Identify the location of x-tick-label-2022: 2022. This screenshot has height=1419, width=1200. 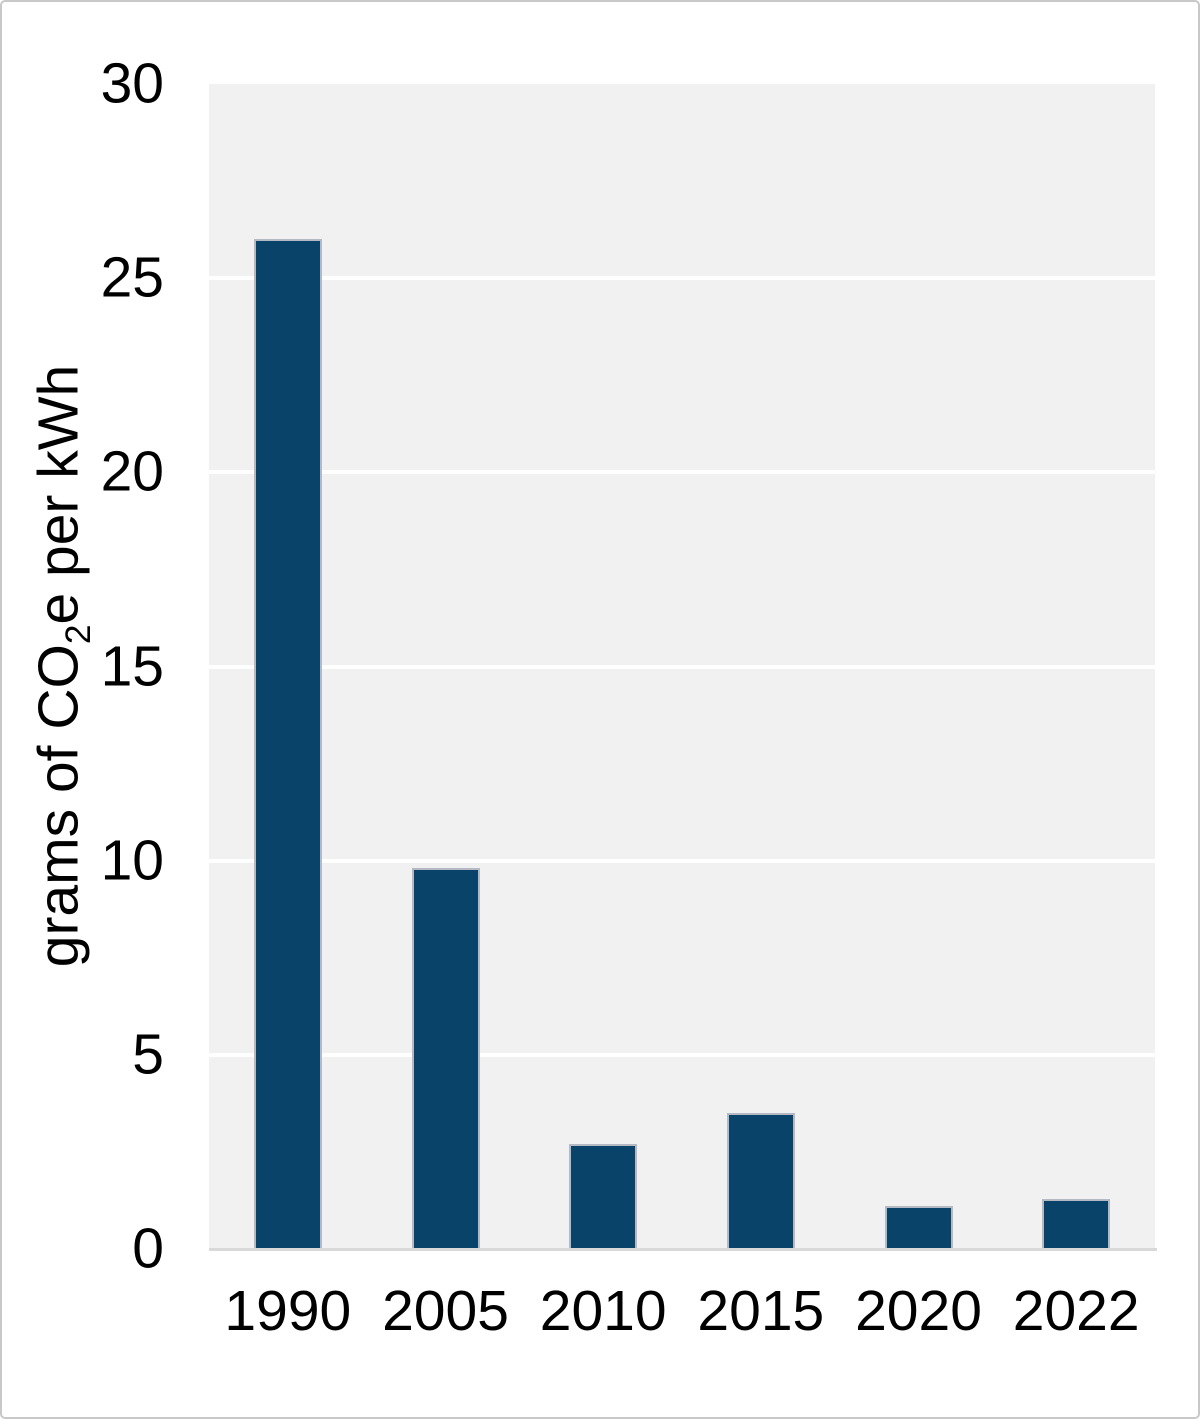
(1076, 1311).